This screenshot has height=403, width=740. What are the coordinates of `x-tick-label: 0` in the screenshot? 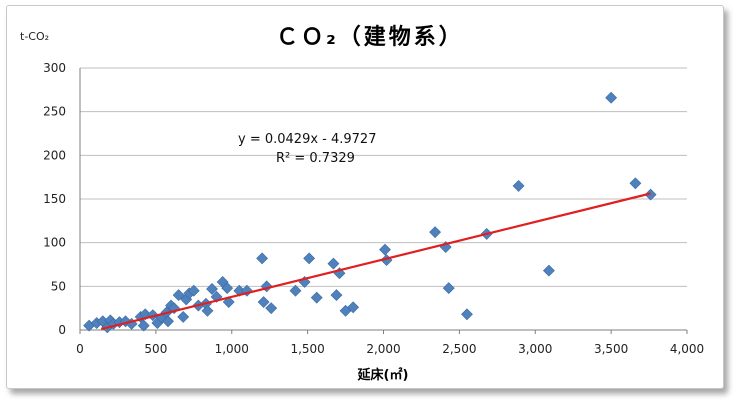 It's located at (80, 349).